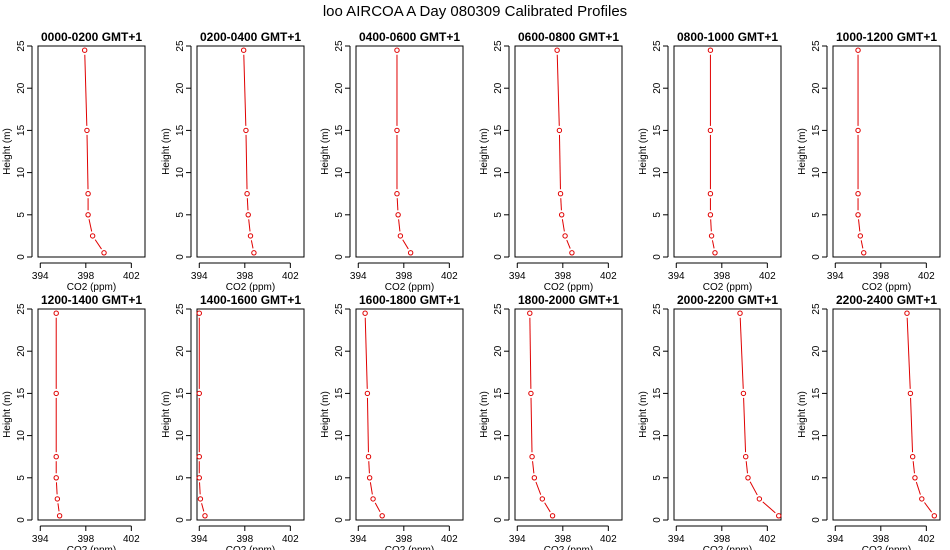  What do you see at coordinates (568, 37) in the screenshot?
I see `panel-title: 0600-0800 GMT+1` at bounding box center [568, 37].